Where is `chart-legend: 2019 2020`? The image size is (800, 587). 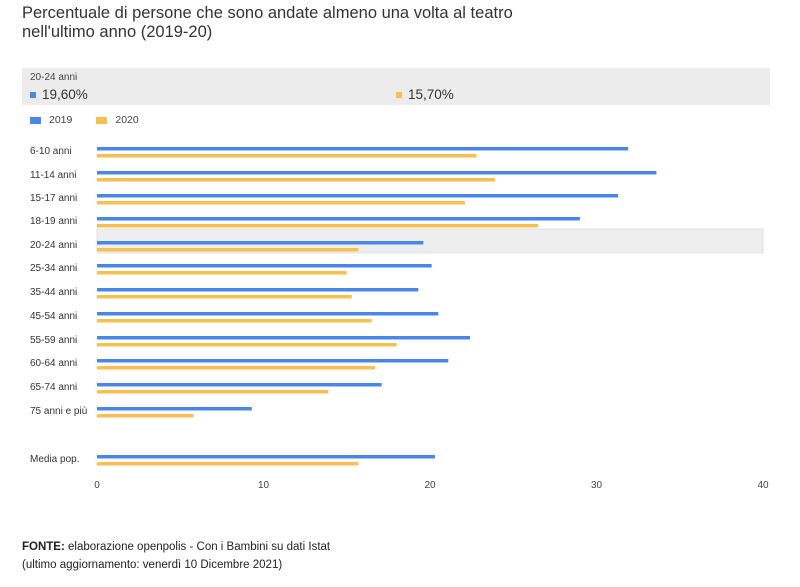
chart-legend: 2019 2020 is located at coordinates (96, 120).